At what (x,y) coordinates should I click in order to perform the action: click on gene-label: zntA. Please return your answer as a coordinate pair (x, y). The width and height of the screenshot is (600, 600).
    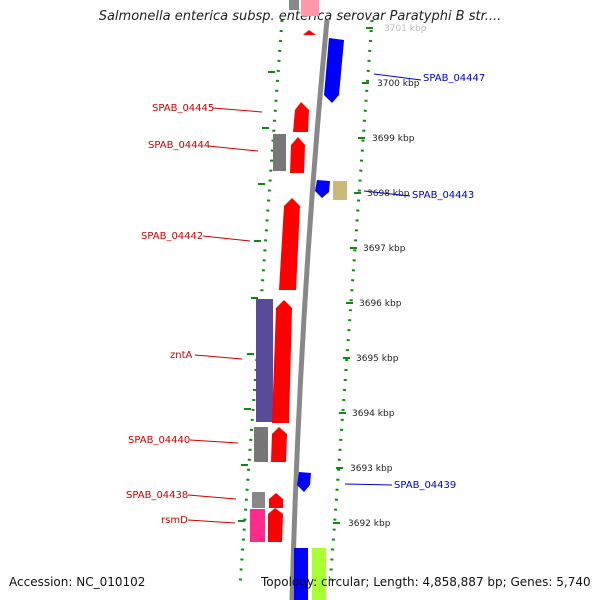
    Looking at the image, I should click on (181, 355).